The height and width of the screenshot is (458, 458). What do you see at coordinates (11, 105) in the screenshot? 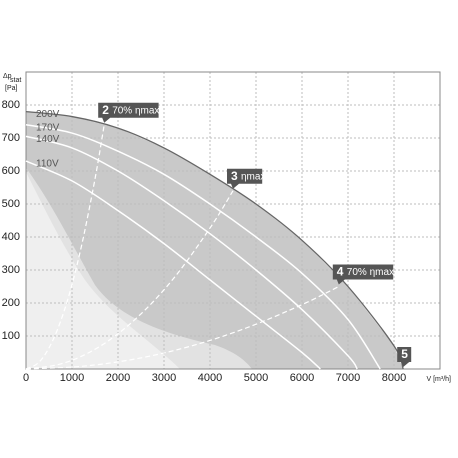
I see `y-tick-label: 800` at bounding box center [11, 105].